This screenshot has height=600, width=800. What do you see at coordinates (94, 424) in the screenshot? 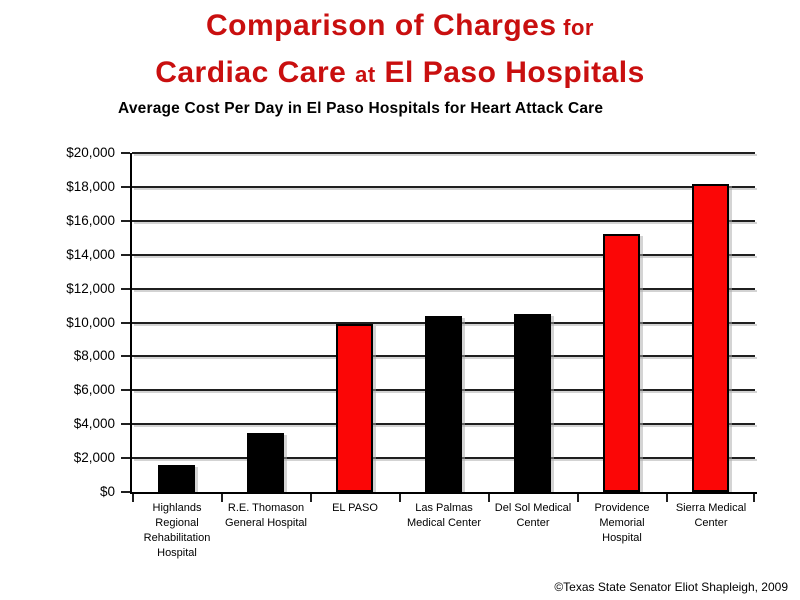
I see `y-tick-label: $4,000` at bounding box center [94, 424].